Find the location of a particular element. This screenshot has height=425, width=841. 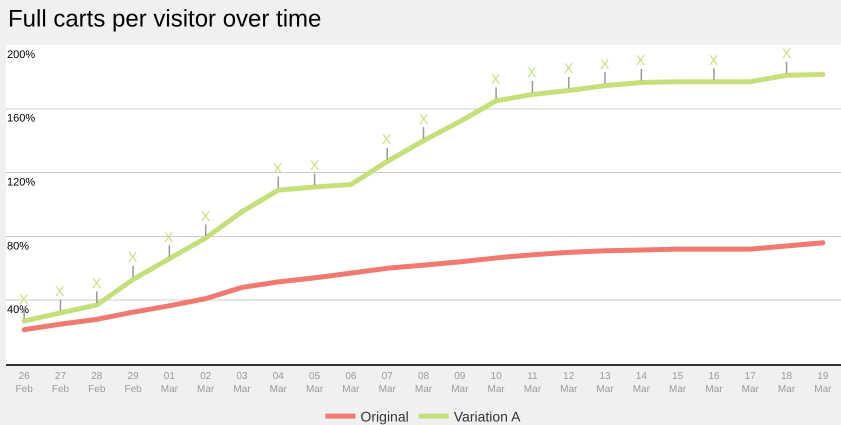

x-tick-label: 02 Mar is located at coordinates (206, 383).